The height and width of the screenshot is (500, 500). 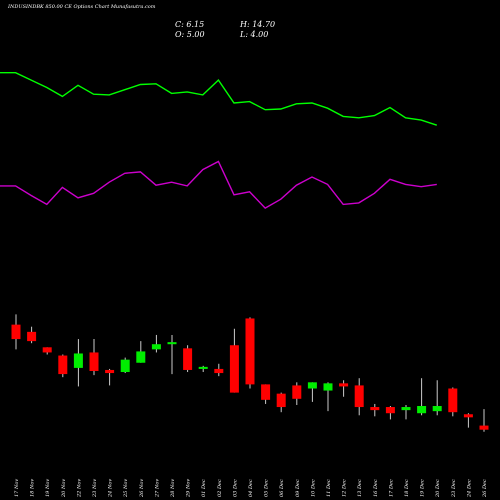 I want to click on x-tick-label: 11 Dec, so click(x=329, y=488).